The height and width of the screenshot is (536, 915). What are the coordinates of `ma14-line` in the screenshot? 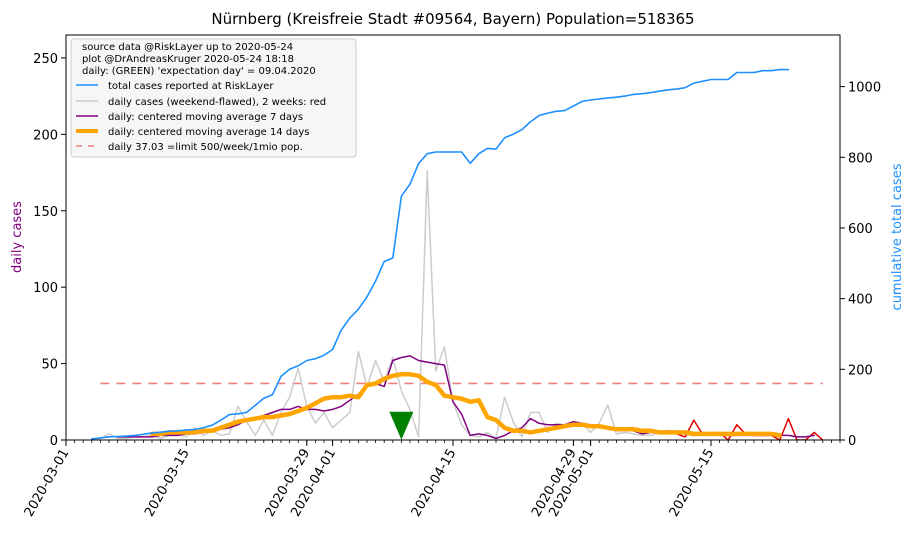 It's located at (466, 405).